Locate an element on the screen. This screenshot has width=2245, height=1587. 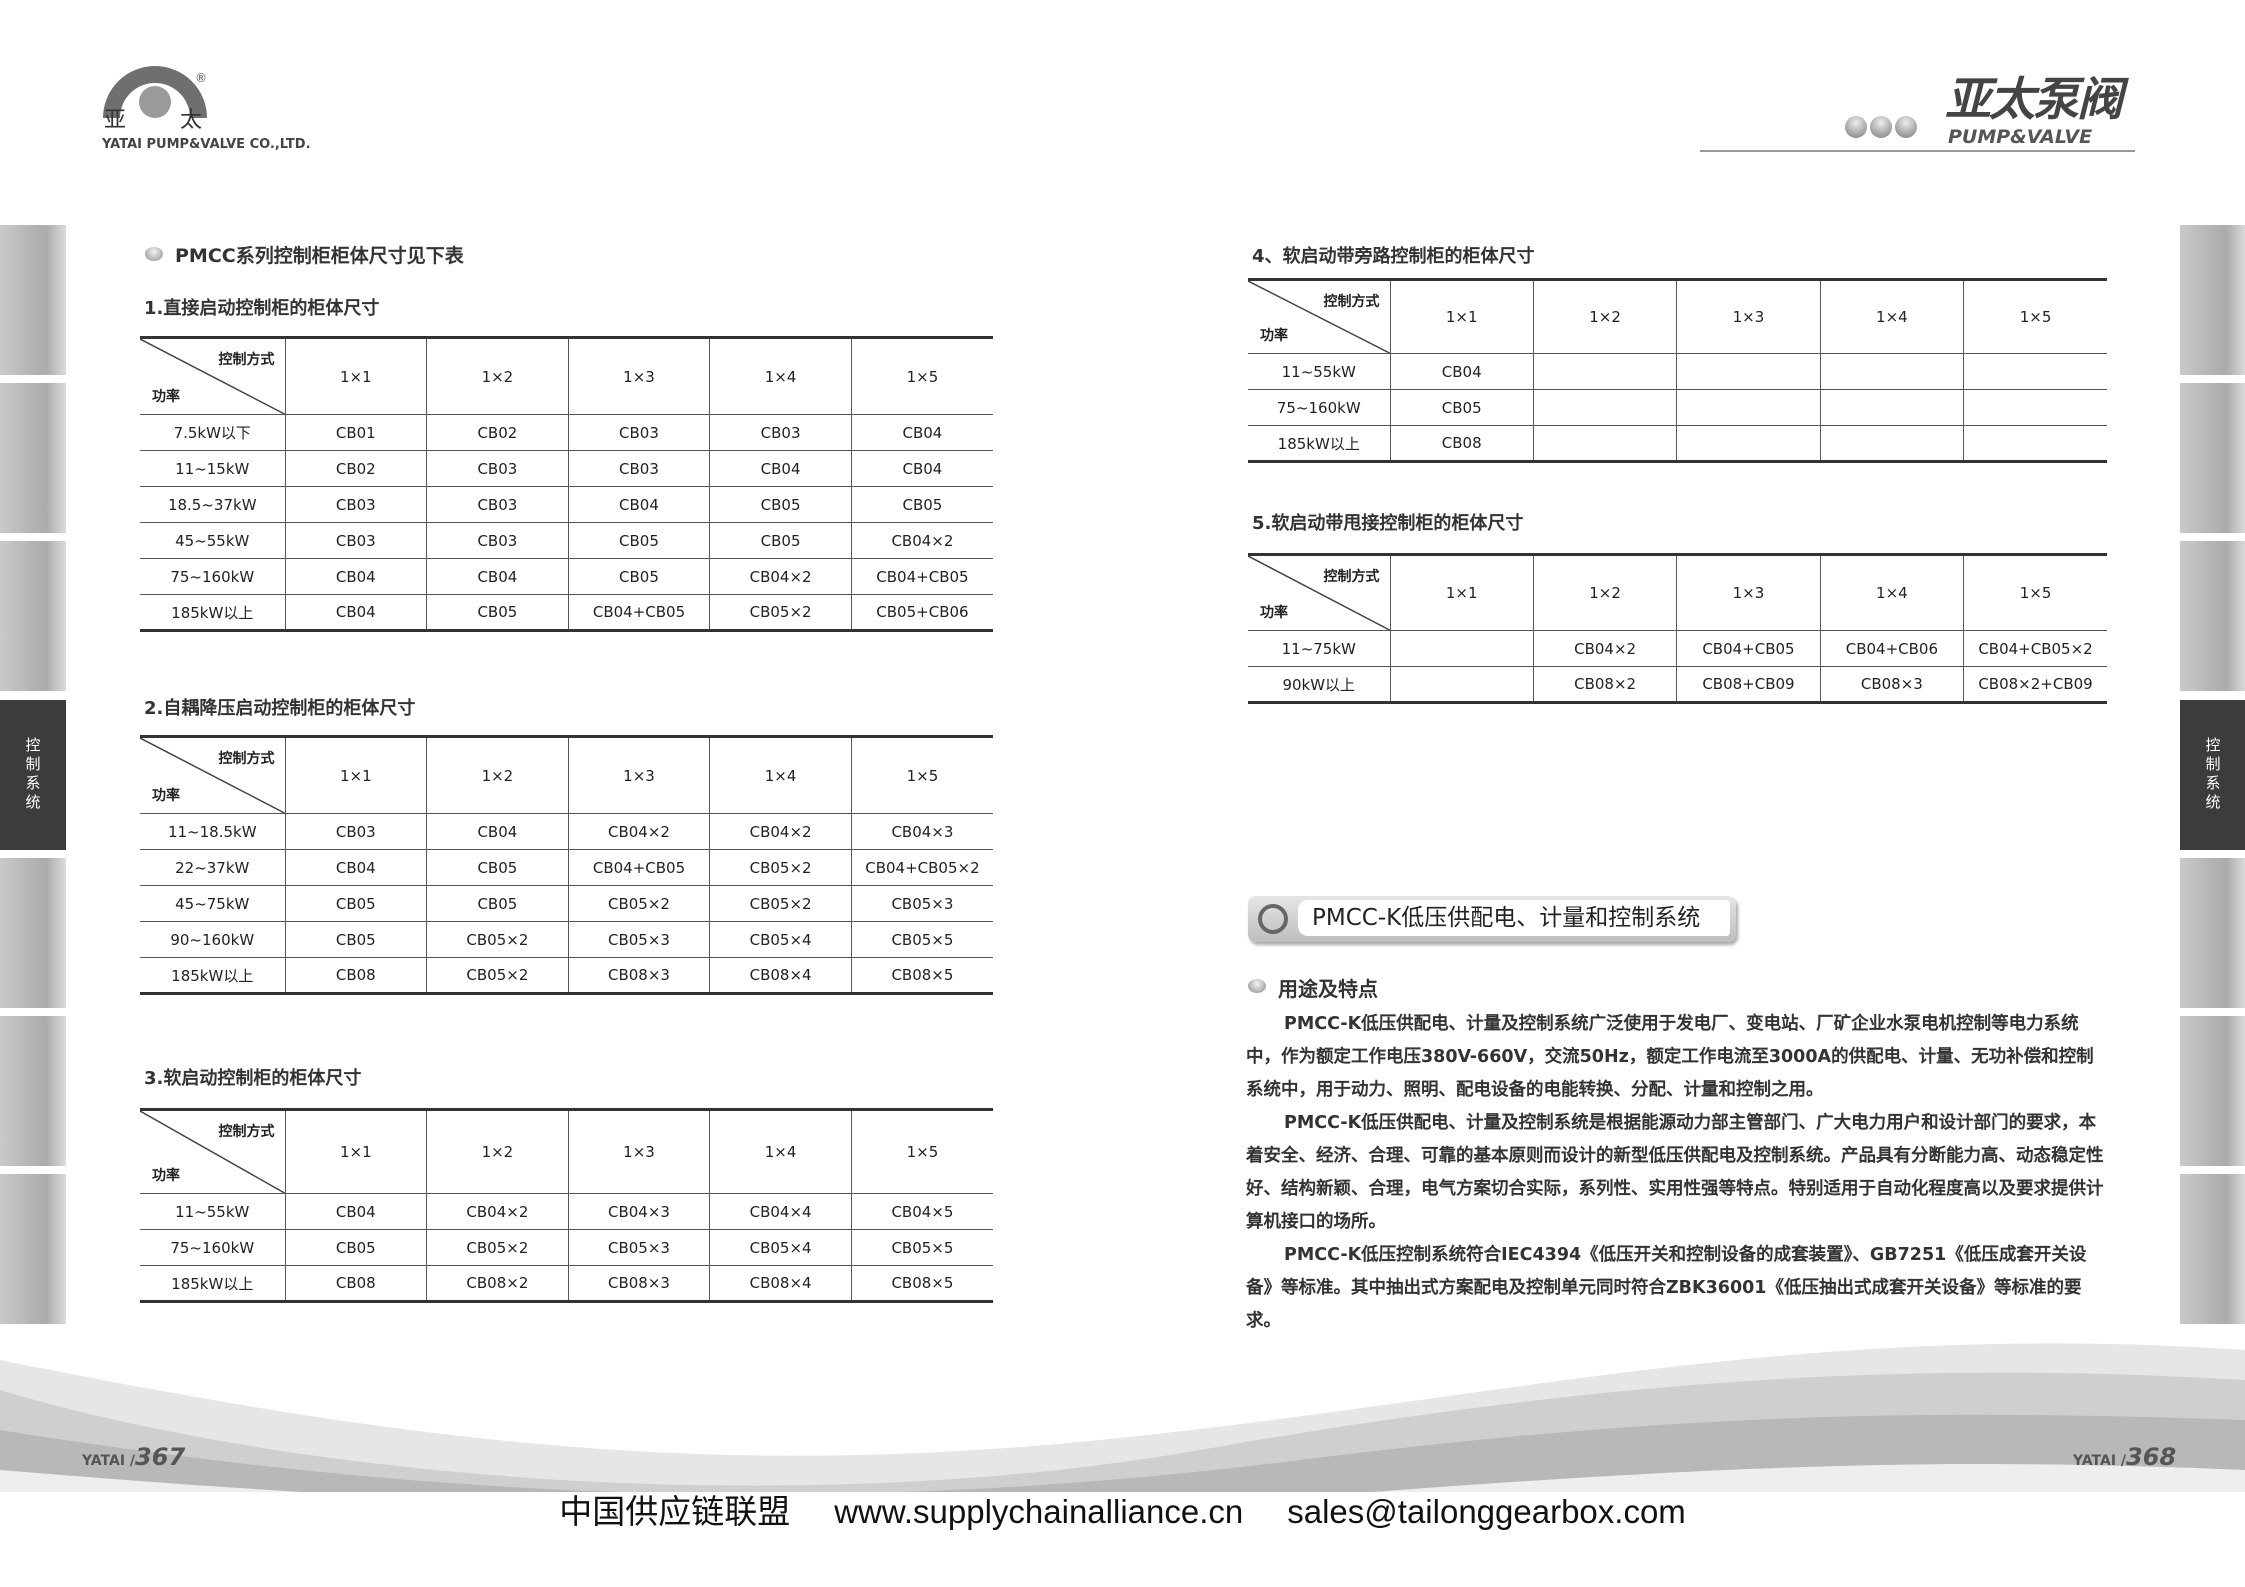
right-logo-en: PUMP&VALVE is located at coordinates (2020, 137).